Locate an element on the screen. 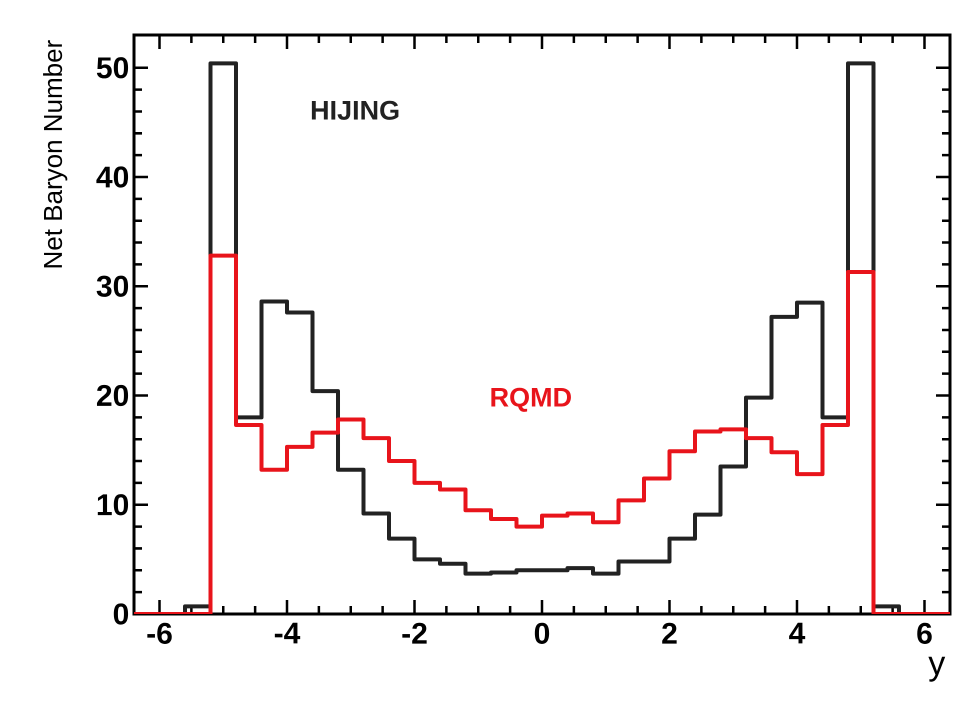 Image resolution: width=953 pixels, height=713 pixels. y-tick-label: 20 is located at coordinates (112, 395).